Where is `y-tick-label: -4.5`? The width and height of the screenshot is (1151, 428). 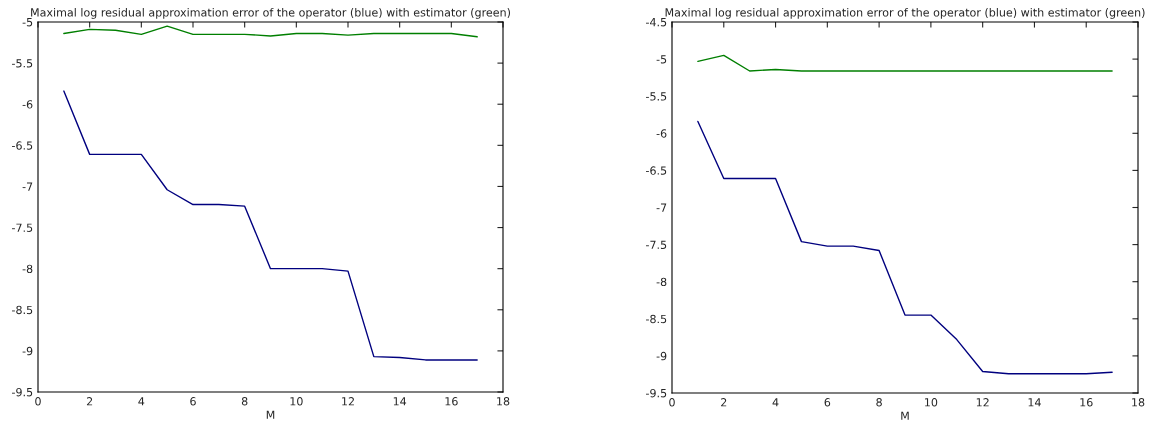 y-tick-label: -4.5 is located at coordinates (656, 22).